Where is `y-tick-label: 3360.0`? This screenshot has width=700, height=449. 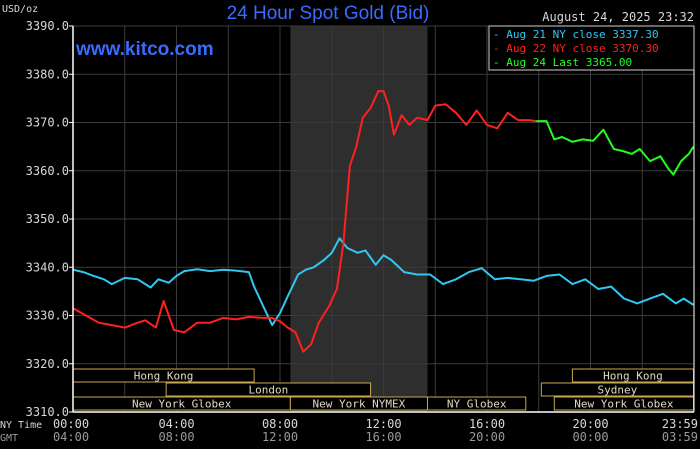 y-tick-label: 3360.0 is located at coordinates (47, 171).